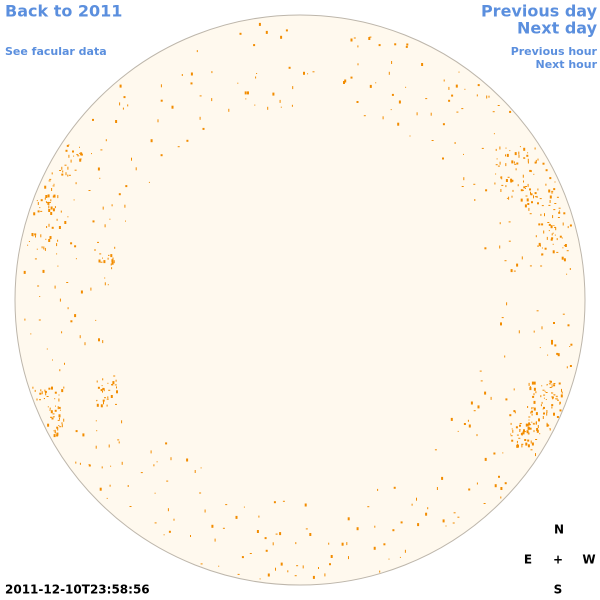 The width and height of the screenshot is (600, 600). What do you see at coordinates (557, 28) in the screenshot?
I see `next-day-link: Next day` at bounding box center [557, 28].